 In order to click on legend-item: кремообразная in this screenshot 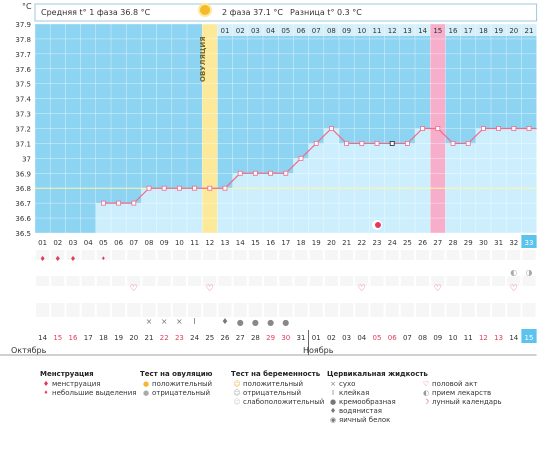, I will do `click(367, 402)`.